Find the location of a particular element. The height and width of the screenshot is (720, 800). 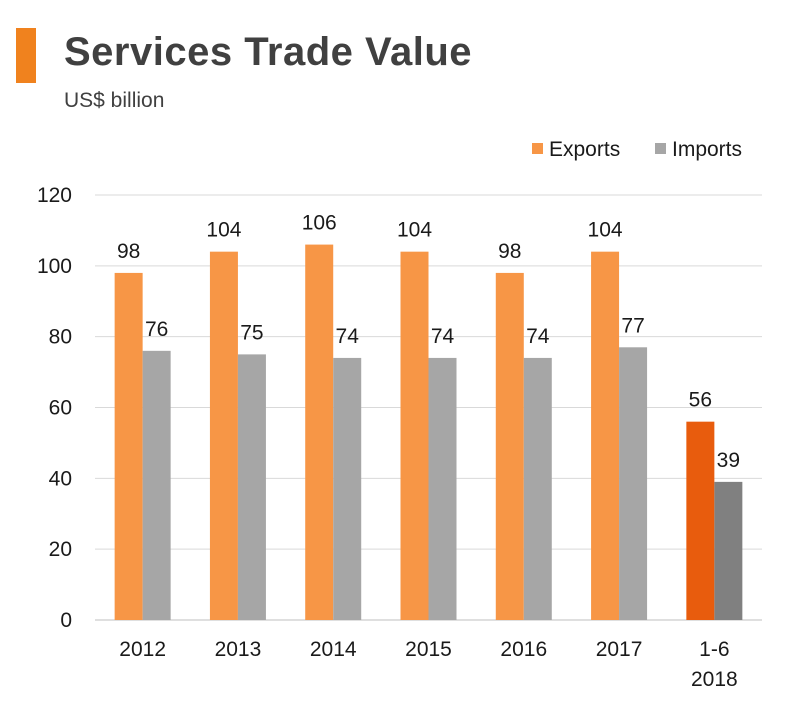

y-tick-label: 100 is located at coordinates (54, 266).